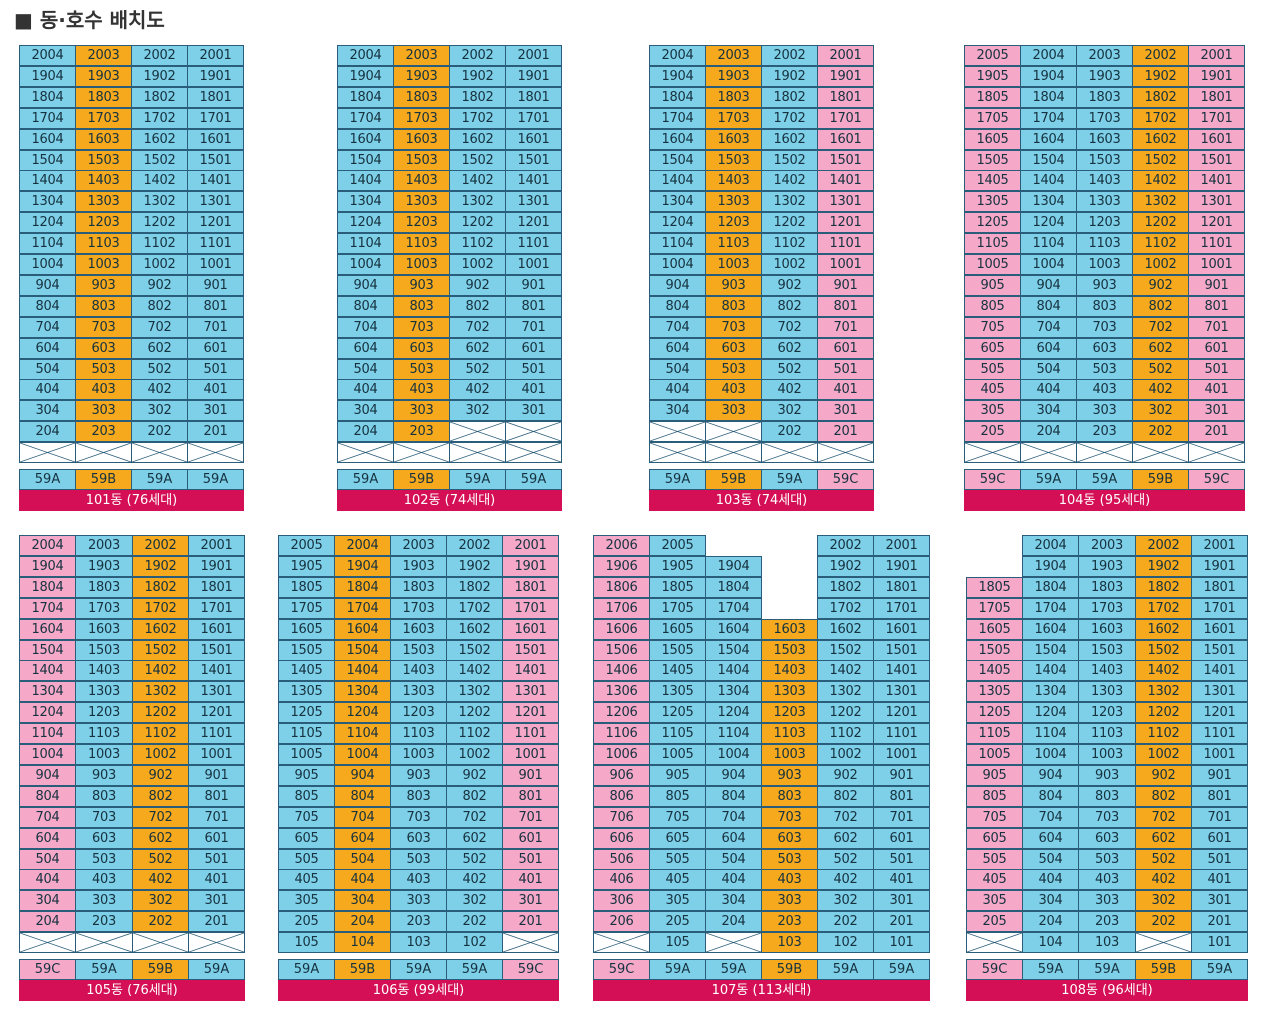  Describe the element at coordinates (994, 670) in the screenshot. I see `unit-cell: 1405` at that location.